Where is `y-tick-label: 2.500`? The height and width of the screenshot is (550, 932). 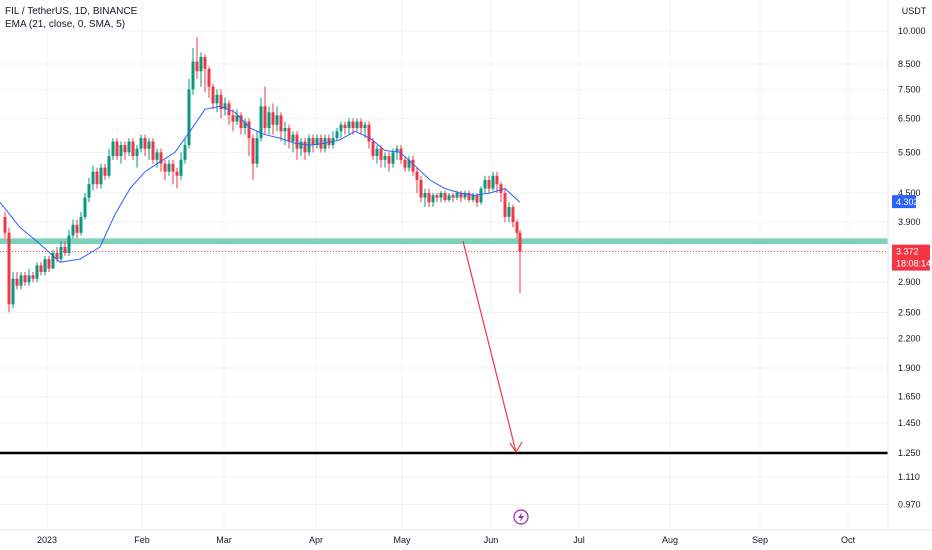 y-tick-label: 2.500 is located at coordinates (909, 312).